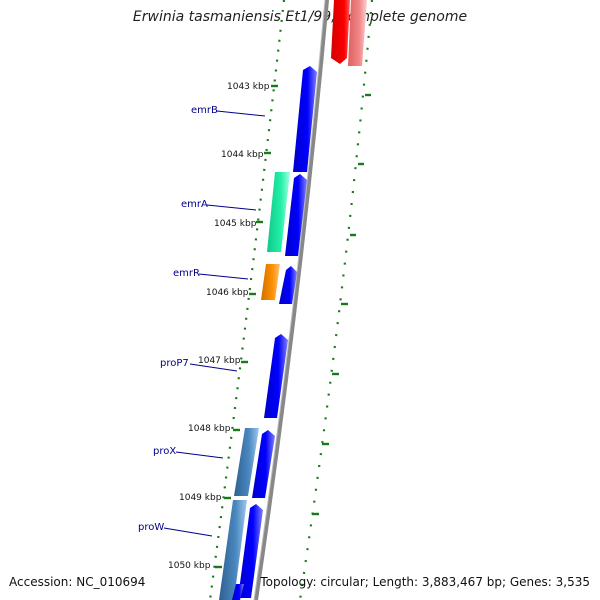 The height and width of the screenshot is (600, 600). Describe the element at coordinates (189, 566) in the screenshot. I see `tick-label: 1050 kbp` at that location.